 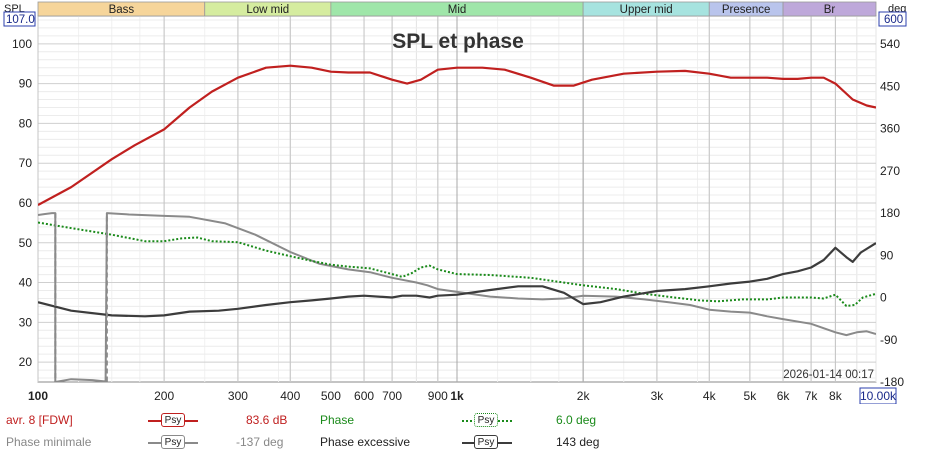 What do you see at coordinates (122, 10) in the screenshot?
I see `band-label: Bass` at bounding box center [122, 10].